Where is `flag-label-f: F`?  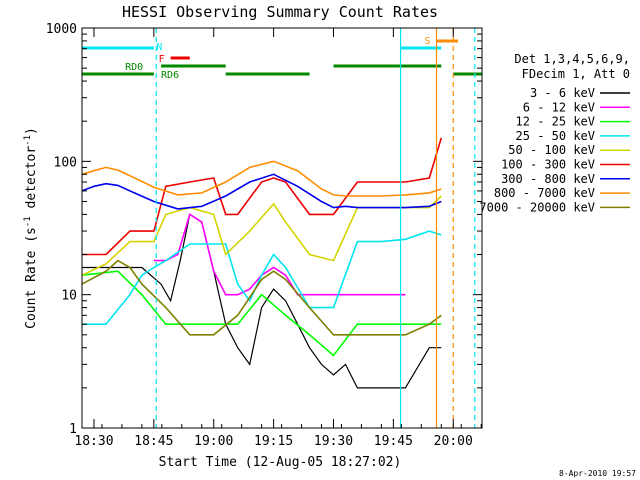 flag-label-f: F is located at coordinates (162, 59).